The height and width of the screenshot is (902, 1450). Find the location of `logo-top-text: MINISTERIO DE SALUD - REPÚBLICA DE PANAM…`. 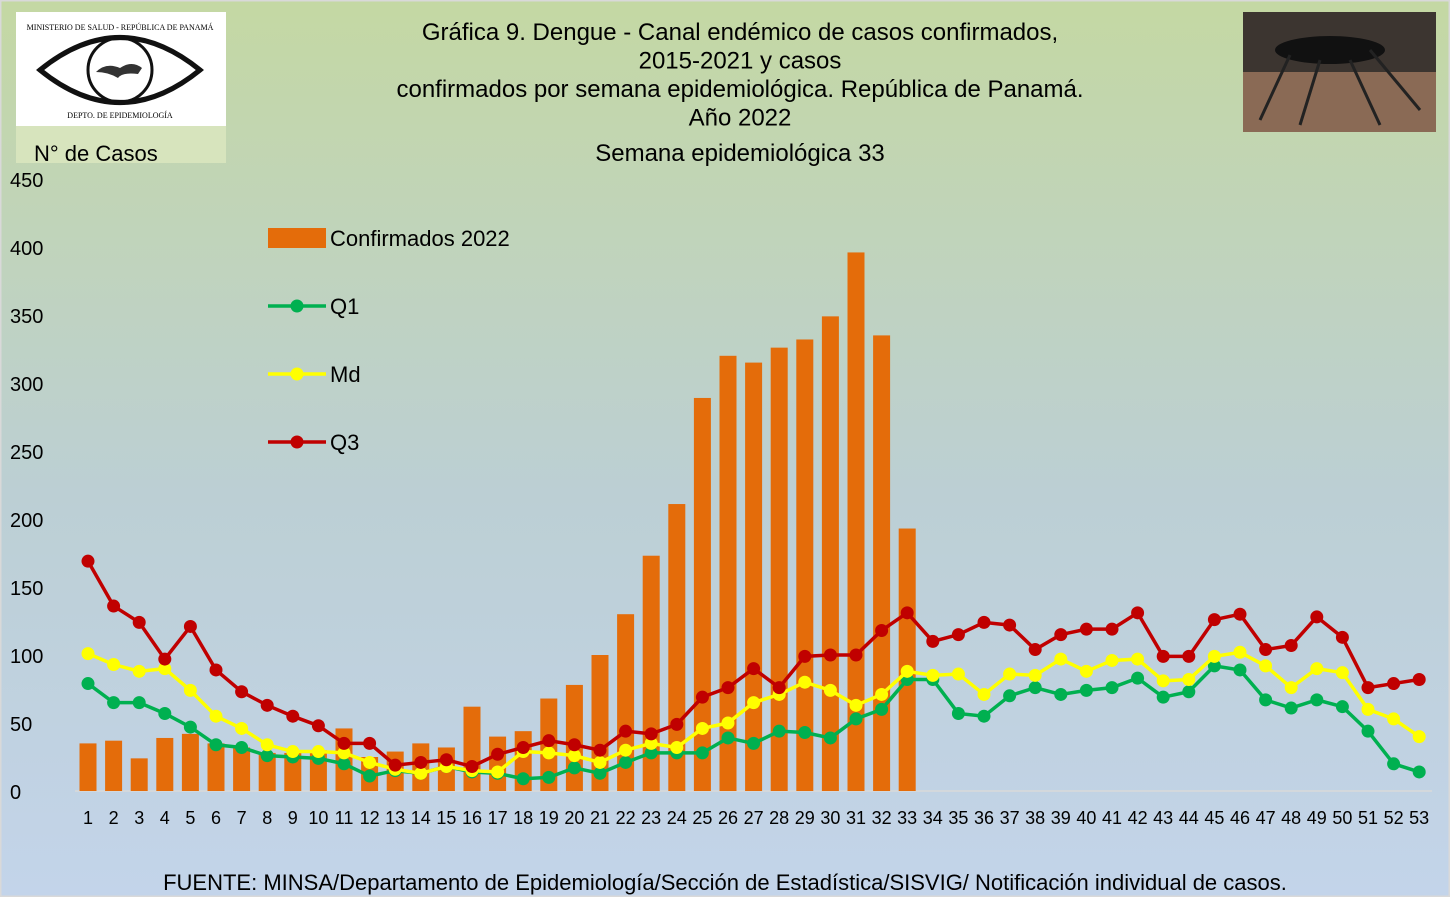

logo-top-text: MINISTERIO DE SALUD - REPÚBLICA DE PANAM… is located at coordinates (120, 27).